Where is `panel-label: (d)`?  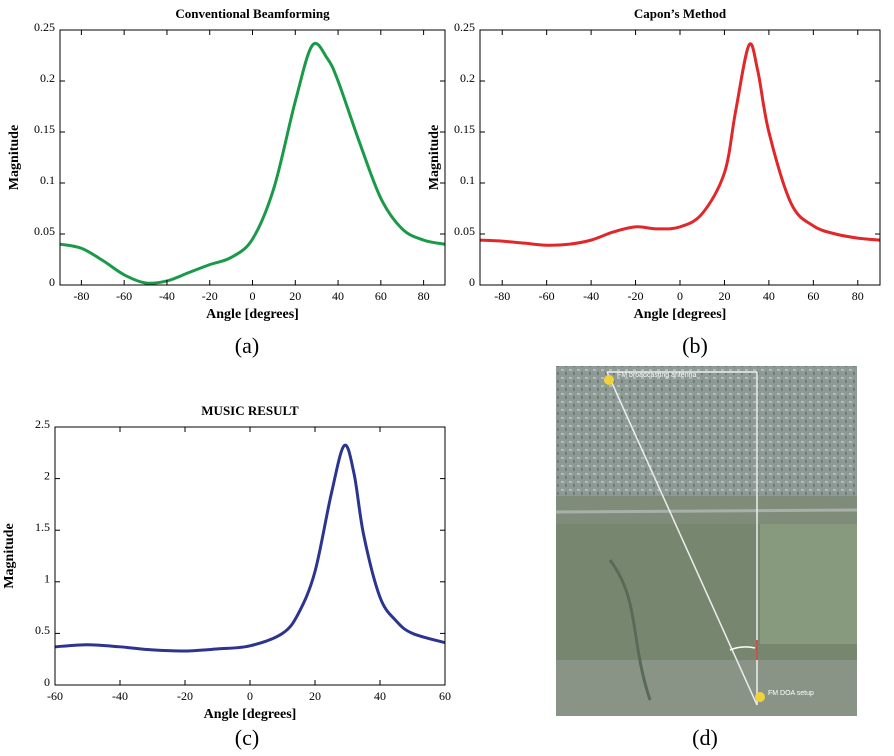 panel-label: (d) is located at coordinates (705, 737).